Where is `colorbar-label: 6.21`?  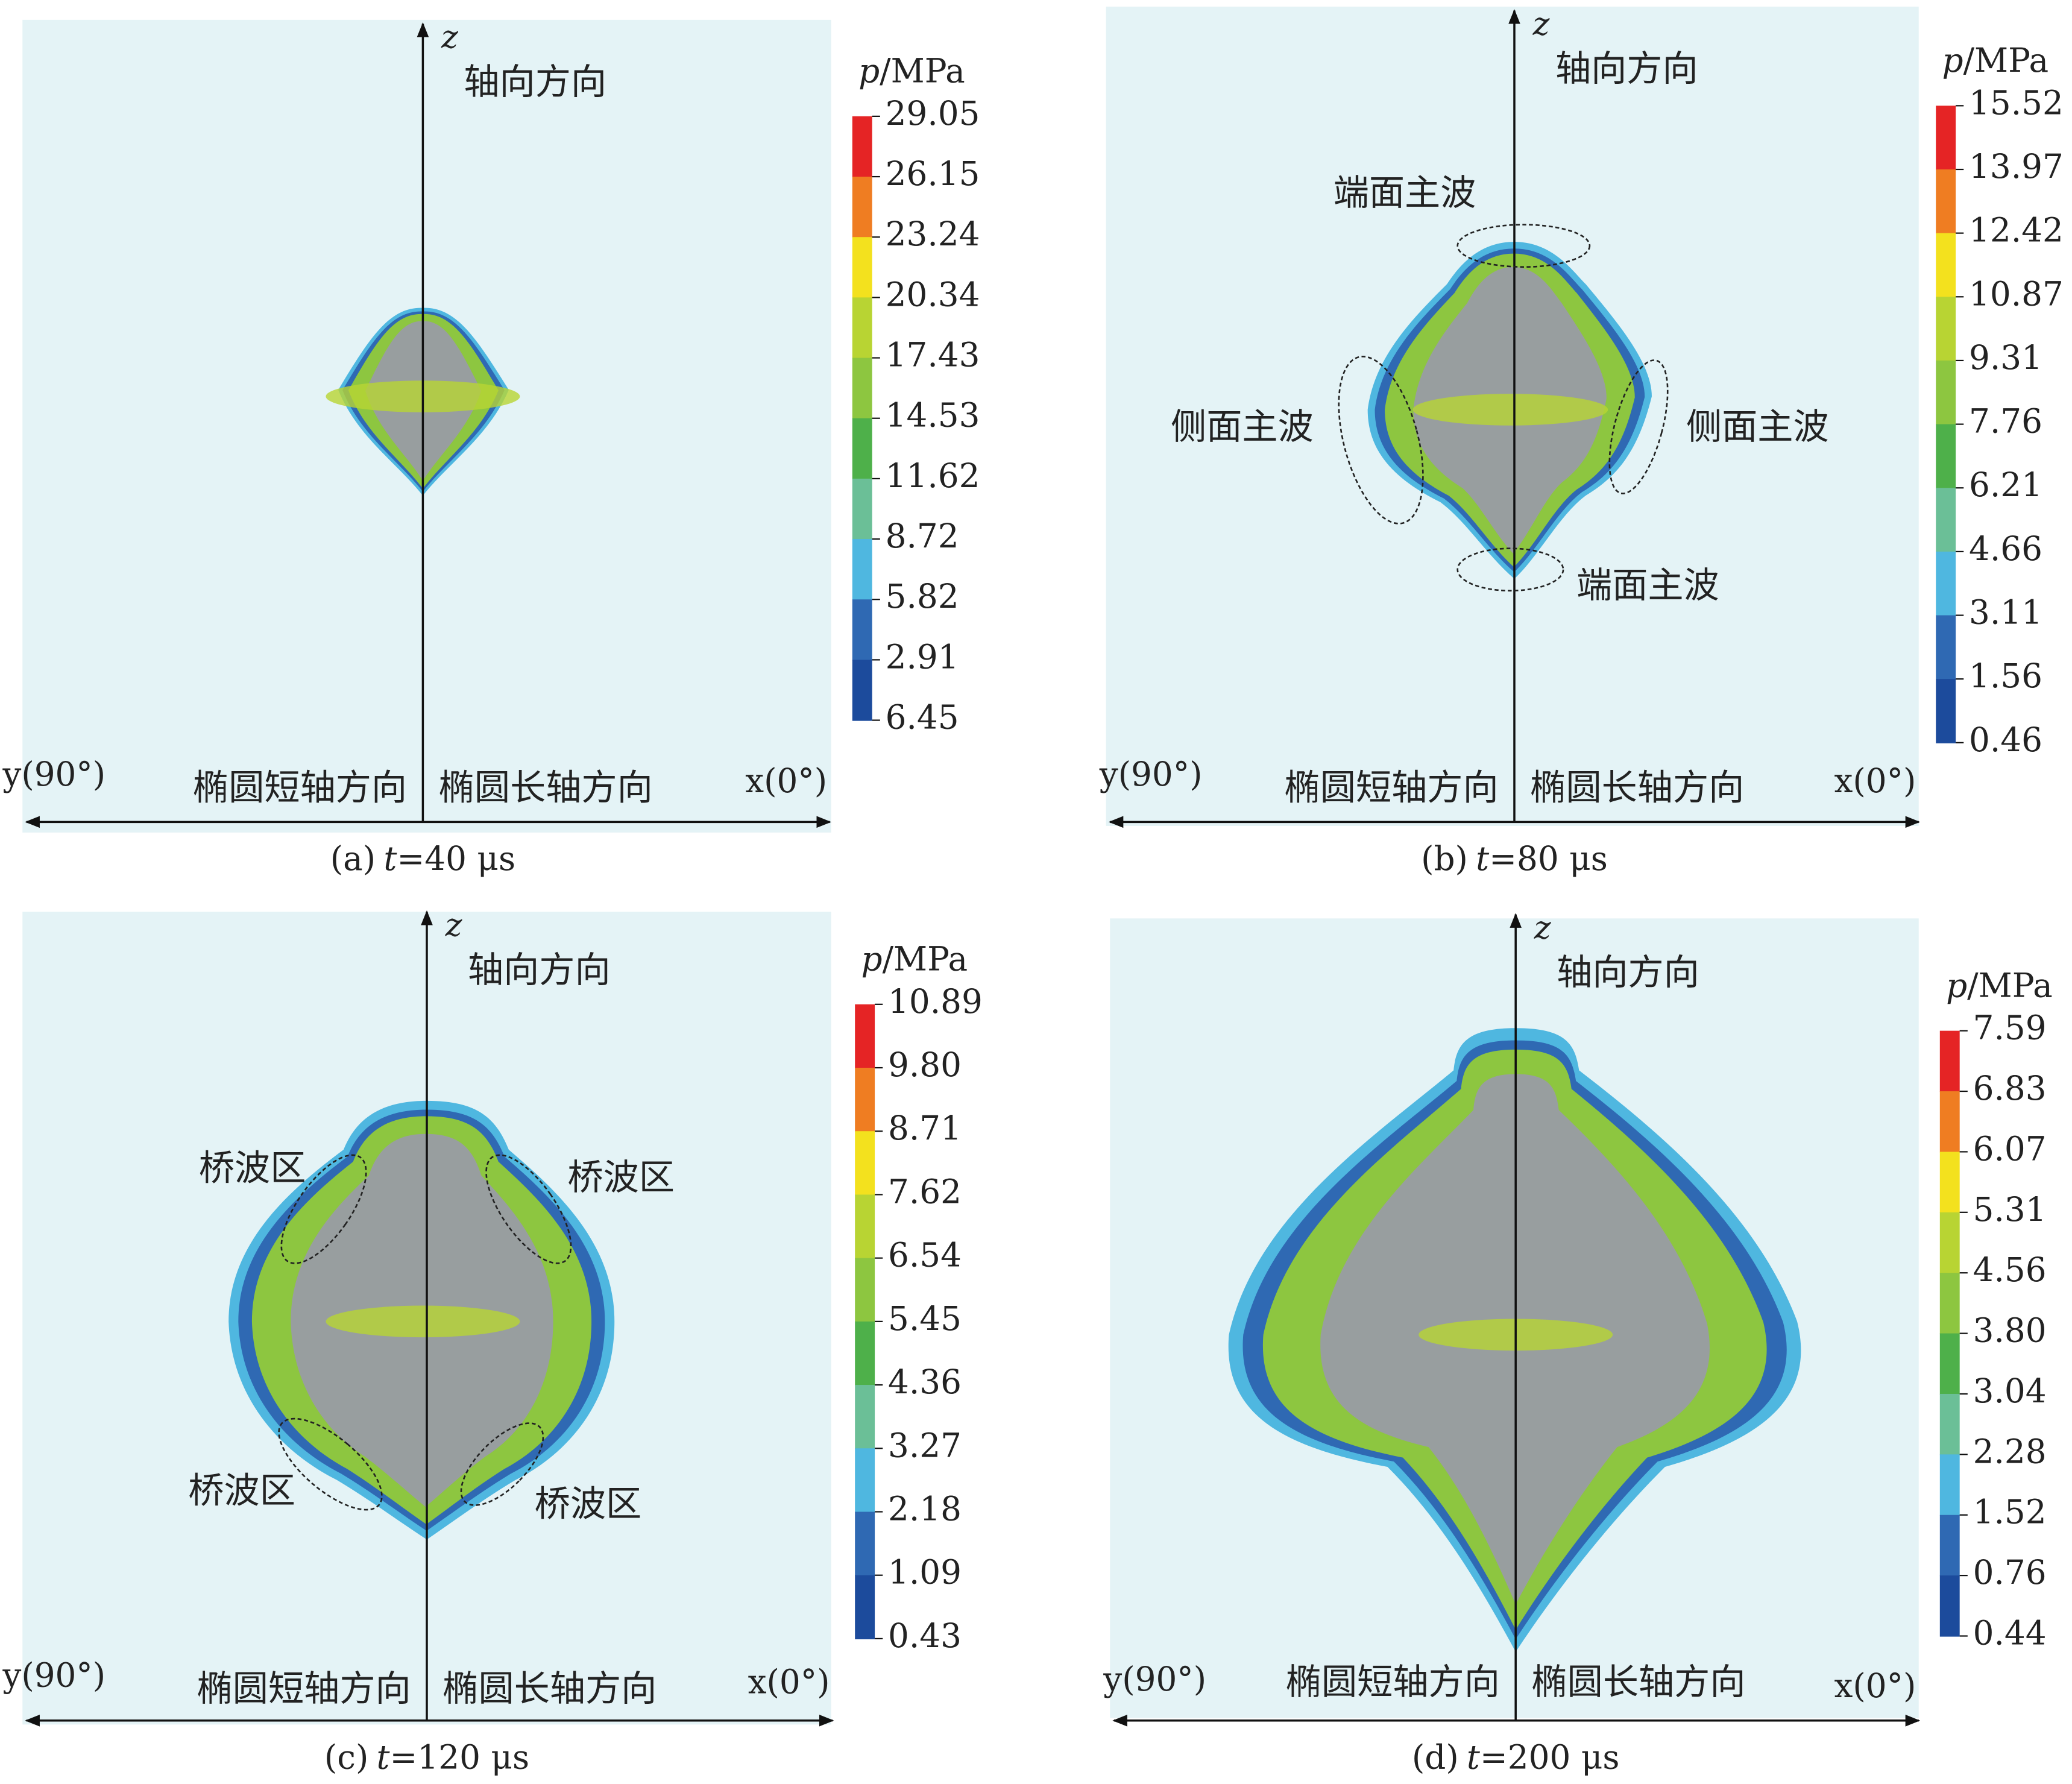
colorbar-label: 6.21 is located at coordinates (2005, 484).